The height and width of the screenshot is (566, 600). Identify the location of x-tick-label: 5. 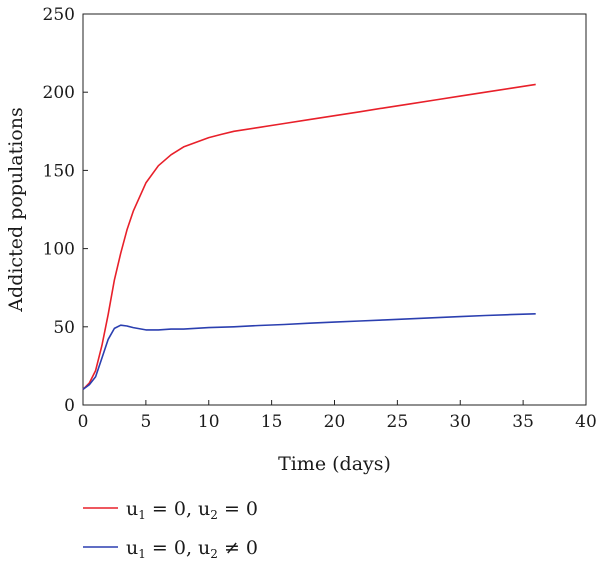
(145, 422).